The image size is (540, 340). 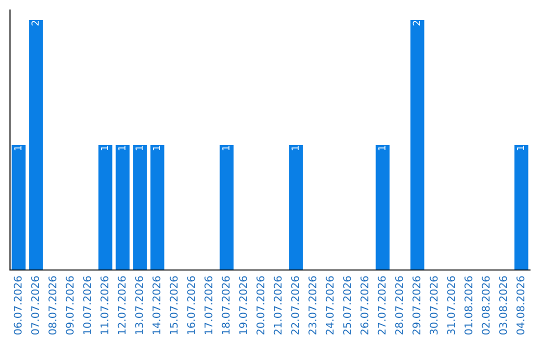 I want to click on x-tick-label: 01.08.2026, so click(x=468, y=305).